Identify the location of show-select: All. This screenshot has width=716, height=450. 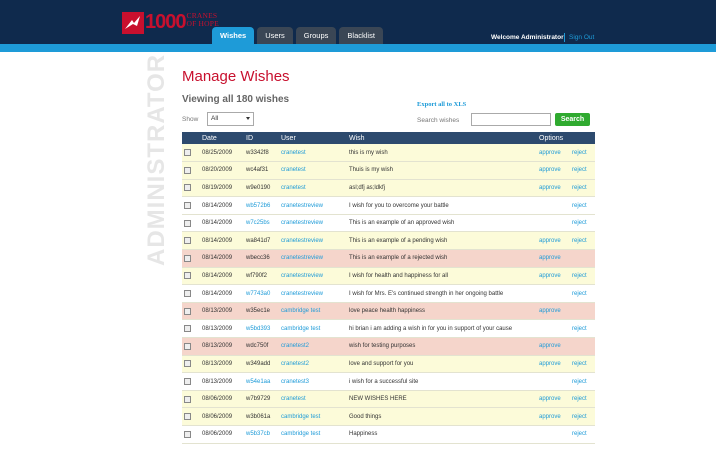
(230, 119).